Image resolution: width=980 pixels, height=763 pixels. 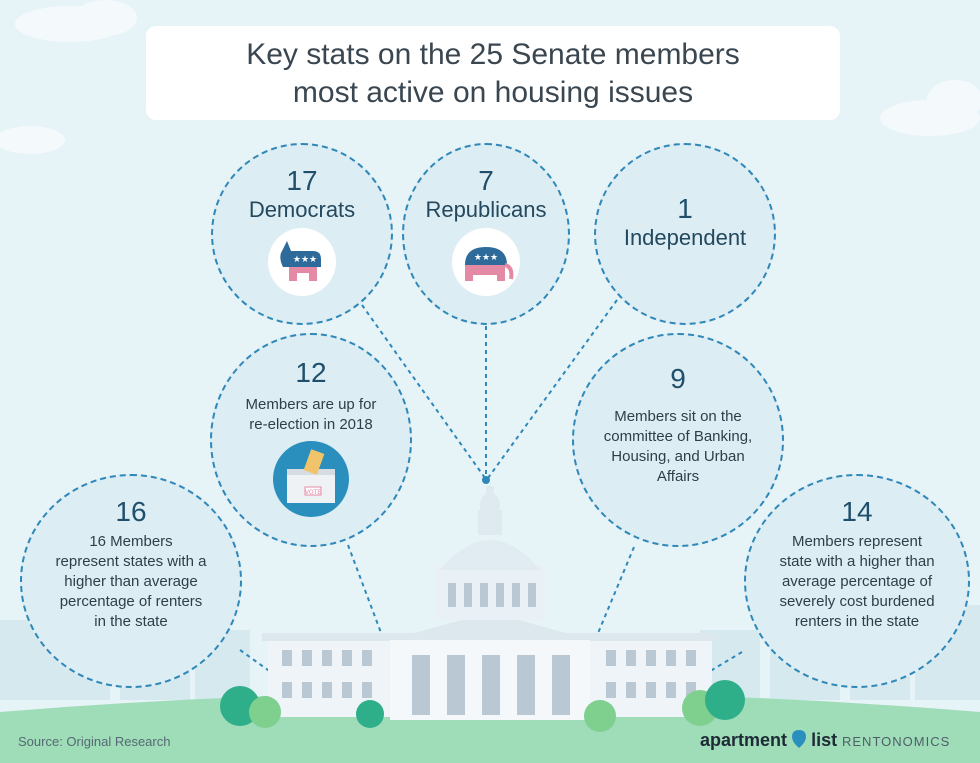 What do you see at coordinates (131, 621) in the screenshot?
I see `stat-description-line: in the state` at bounding box center [131, 621].